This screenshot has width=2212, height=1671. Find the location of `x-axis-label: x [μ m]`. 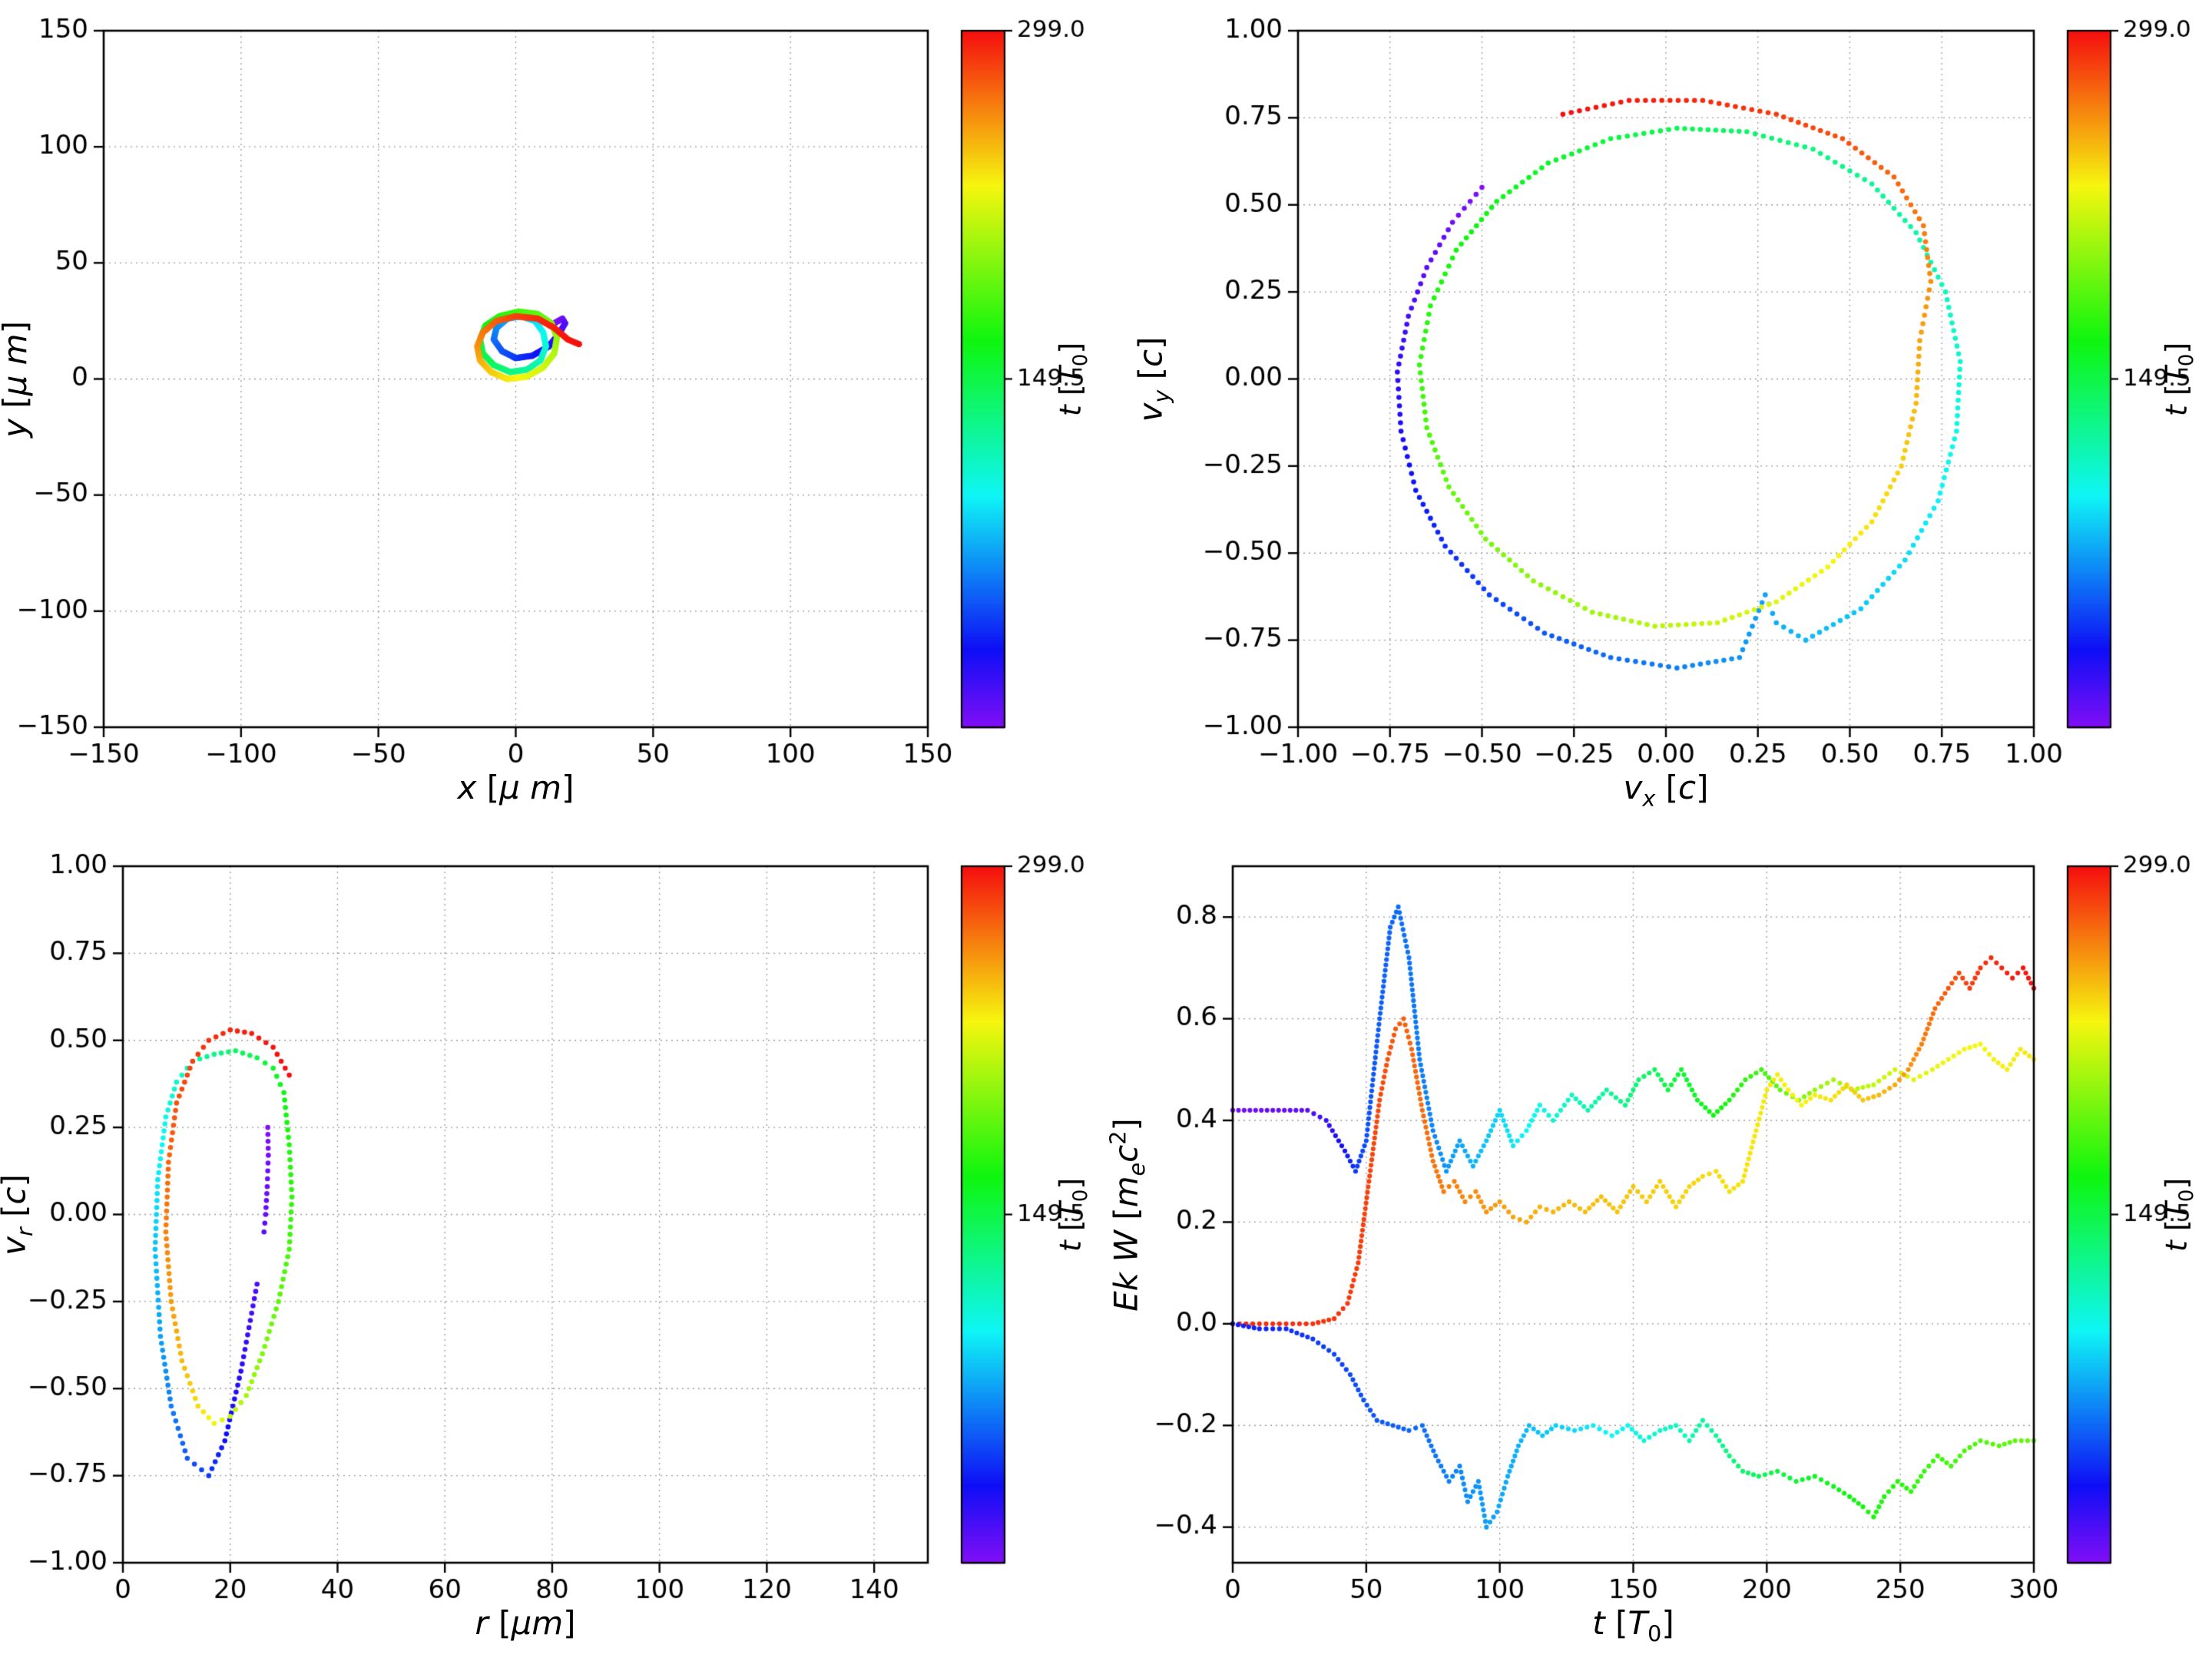

x-axis-label: x [μ m] is located at coordinates (516, 787).